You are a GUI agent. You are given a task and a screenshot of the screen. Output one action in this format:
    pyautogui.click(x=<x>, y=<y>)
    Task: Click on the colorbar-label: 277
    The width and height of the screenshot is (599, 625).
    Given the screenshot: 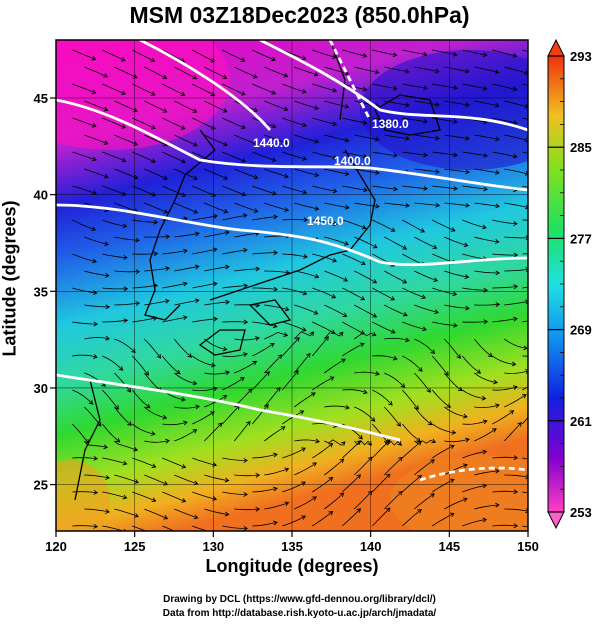 What is the action you would take?
    pyautogui.click(x=581, y=238)
    